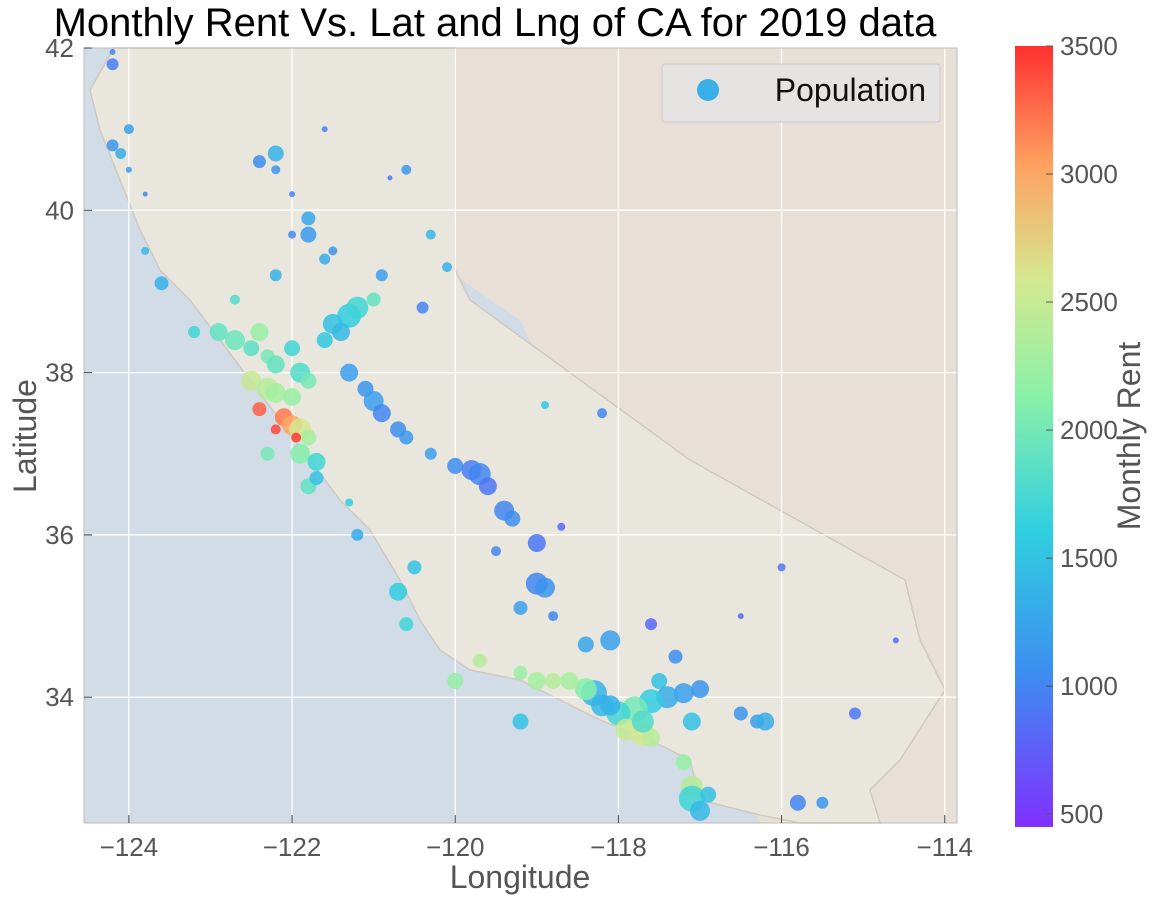 The width and height of the screenshot is (1167, 905). I want to click on colorbar-ticks: 500 1000 1500 2000 2500 3000 3500, so click(1082, 430).